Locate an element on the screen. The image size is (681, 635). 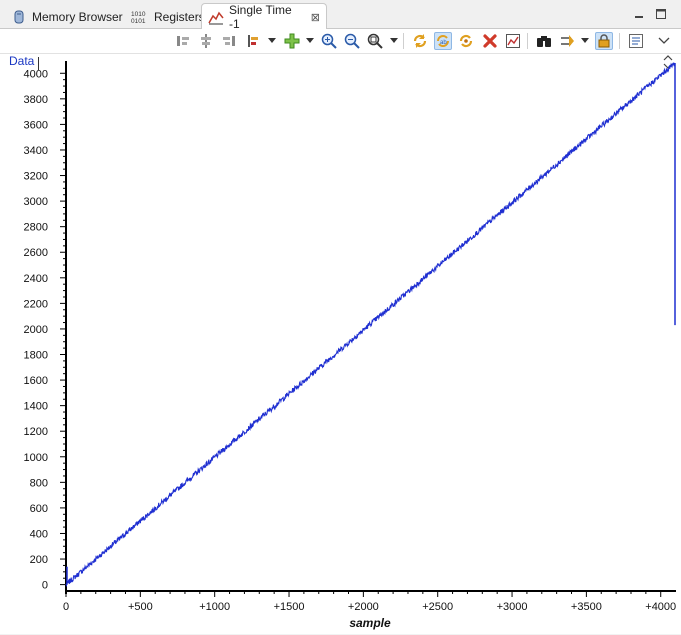
x-tick-label: +4000 is located at coordinates (660, 607).